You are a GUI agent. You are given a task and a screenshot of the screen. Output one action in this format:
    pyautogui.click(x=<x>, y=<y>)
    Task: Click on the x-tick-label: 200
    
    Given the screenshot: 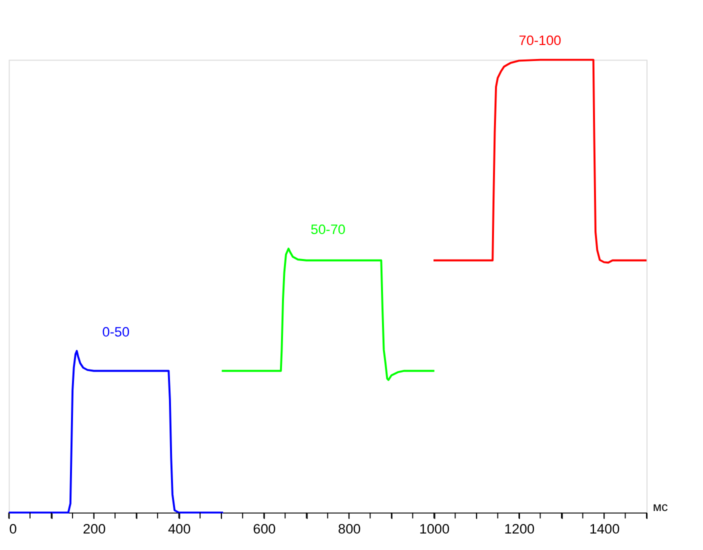 What is the action you would take?
    pyautogui.click(x=94, y=529)
    